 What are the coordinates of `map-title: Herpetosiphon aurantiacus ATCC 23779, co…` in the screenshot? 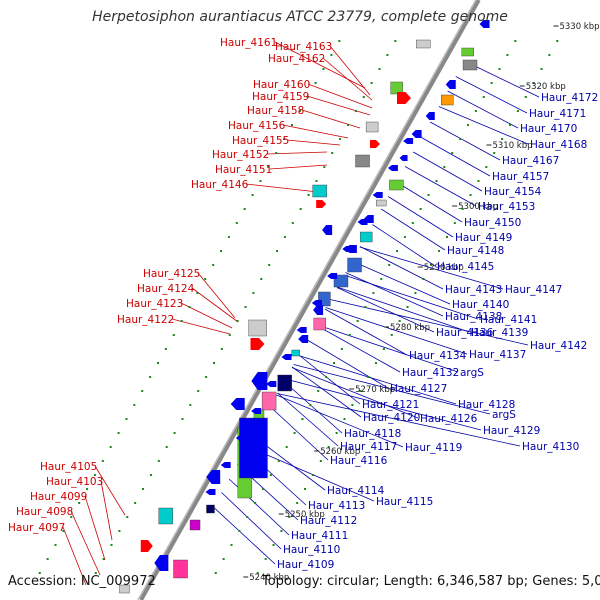 It's located at (300, 17).